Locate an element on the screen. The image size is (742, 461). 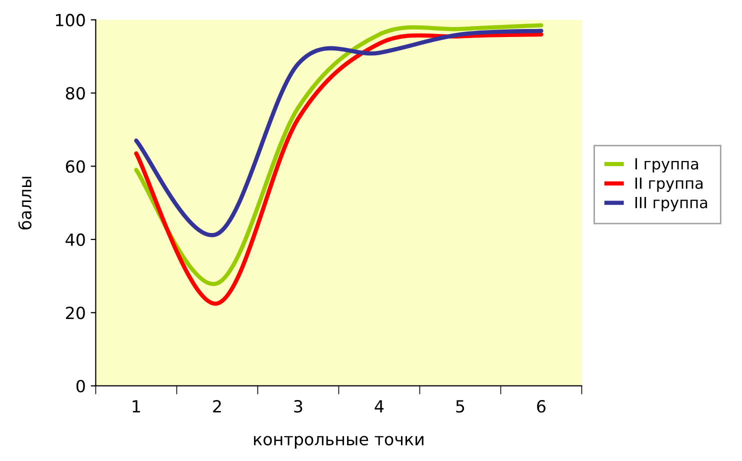
legend-label: III группа is located at coordinates (671, 204).